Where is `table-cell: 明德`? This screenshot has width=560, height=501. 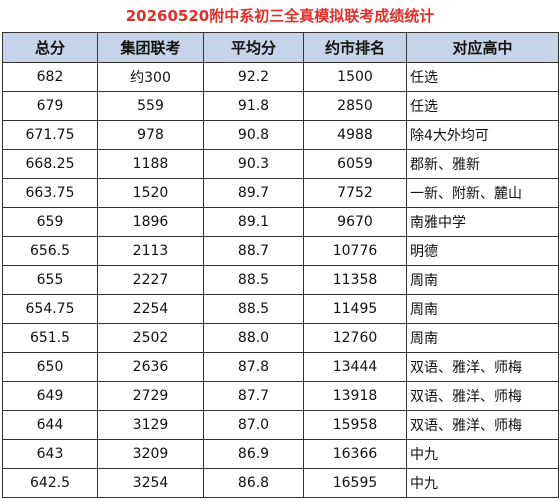 table-cell: 明德 is located at coordinates (482, 251).